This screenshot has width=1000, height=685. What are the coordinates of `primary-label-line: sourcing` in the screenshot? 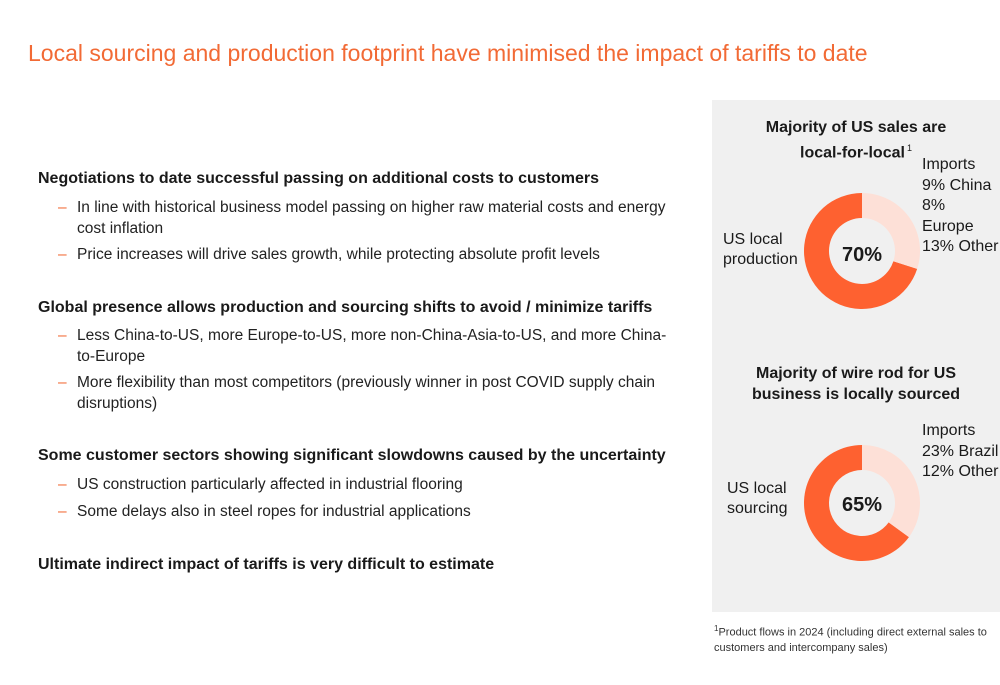 It's located at (757, 508).